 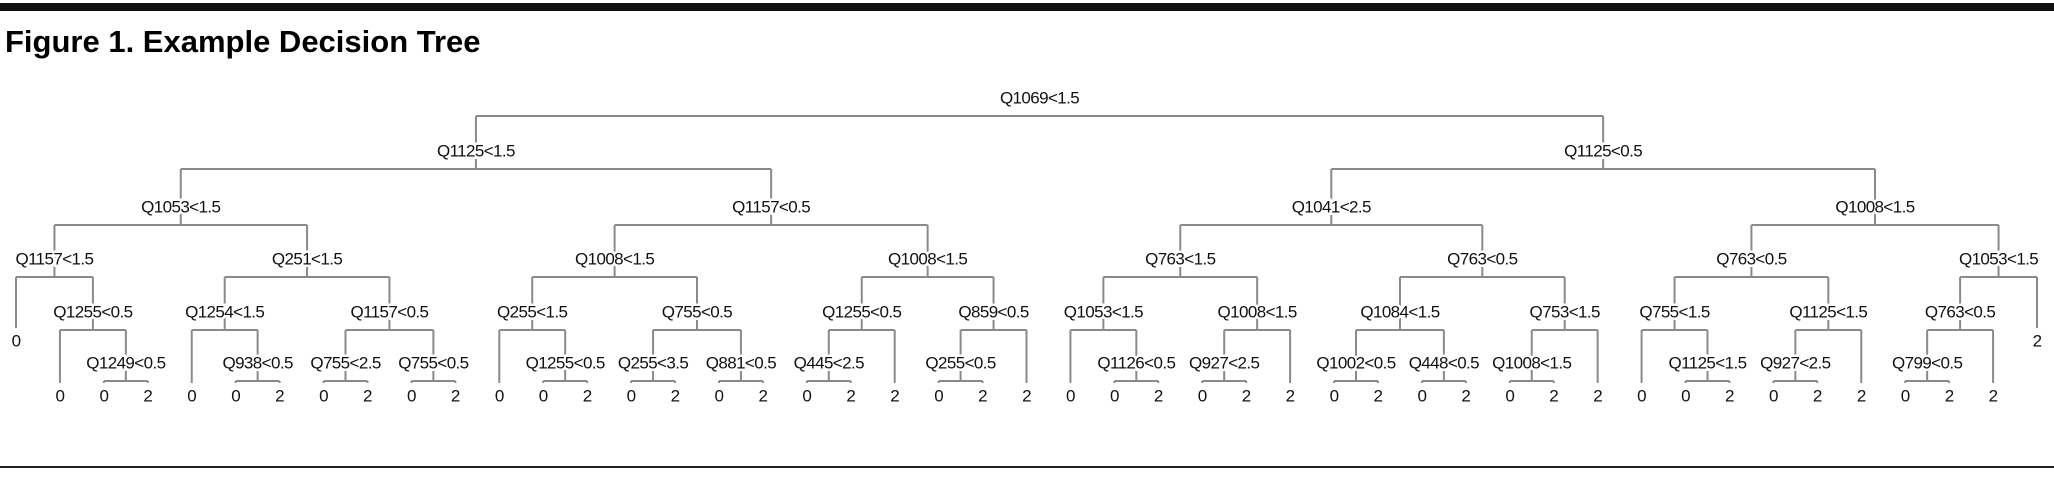 I want to click on figure-title: Figure 1. Example Decision Tree, so click(x=243, y=41).